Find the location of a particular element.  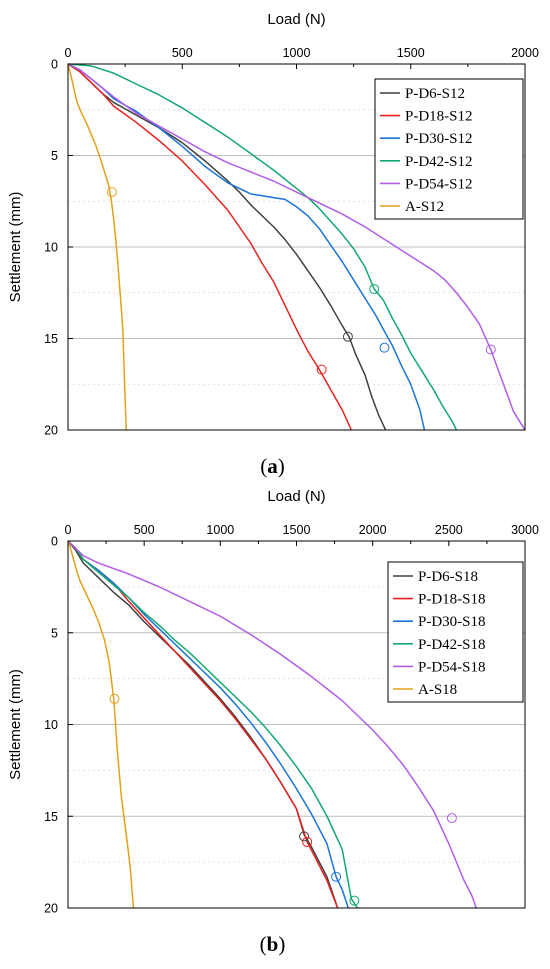

legend-label: P-D6-S18 is located at coordinates (448, 577).